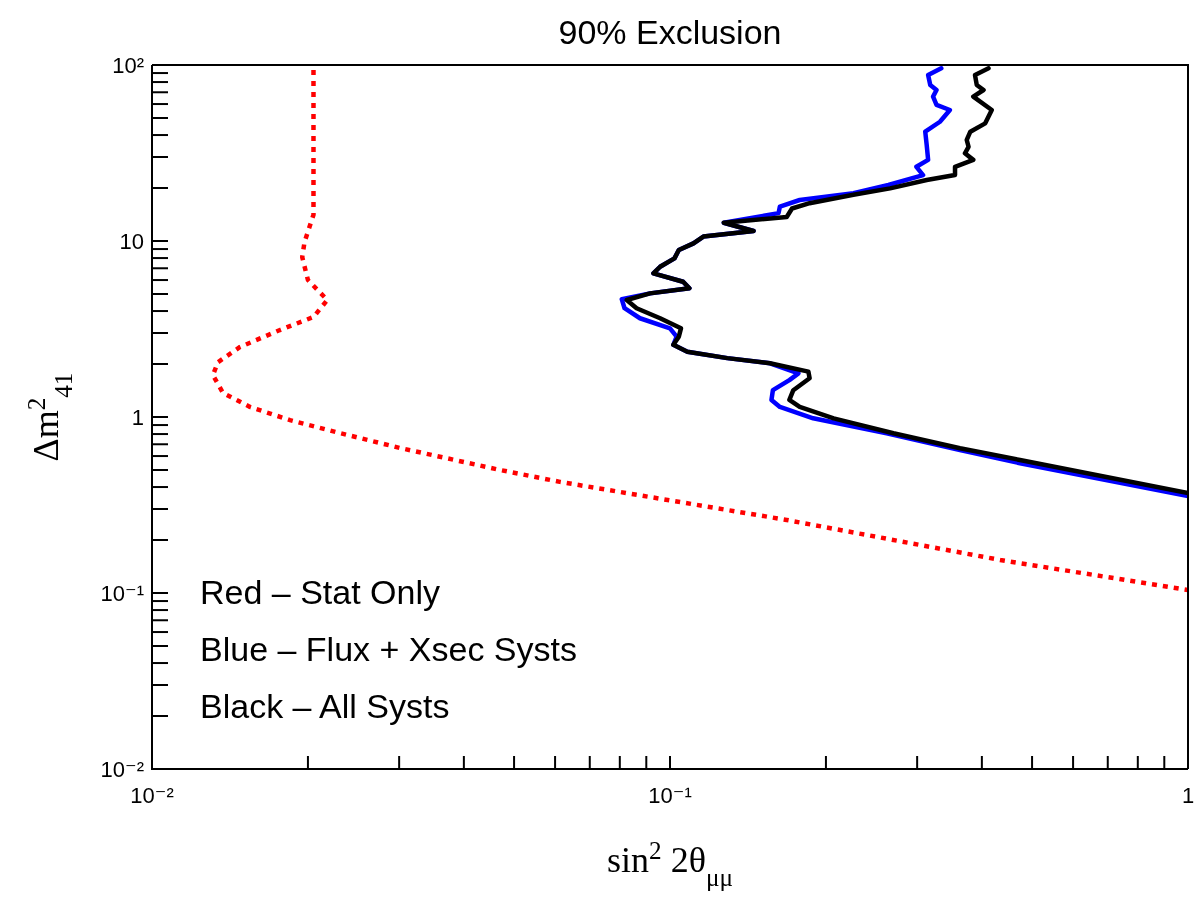 This screenshot has width=1195, height=906. What do you see at coordinates (1188, 795) in the screenshot?
I see `x-tick-label: 1` at bounding box center [1188, 795].